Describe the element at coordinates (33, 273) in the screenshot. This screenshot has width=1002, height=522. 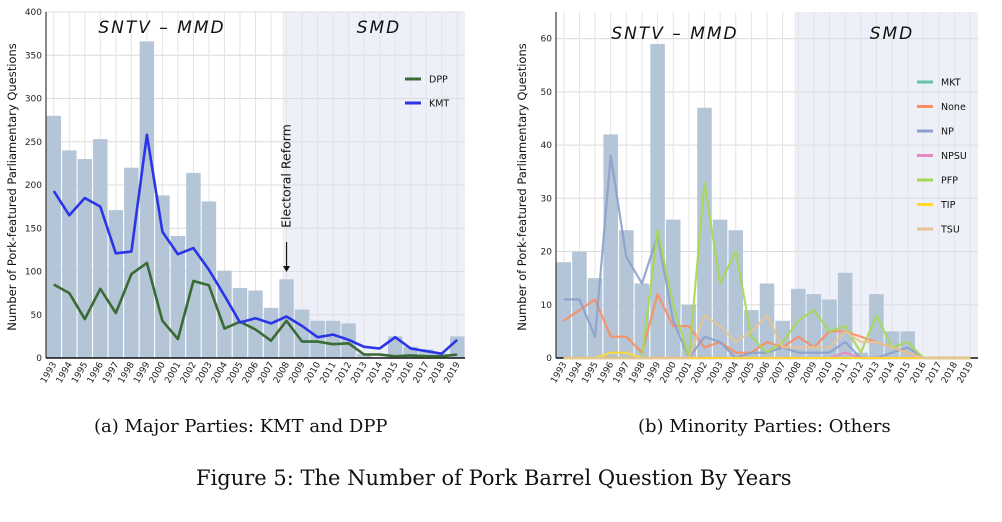
I see `y-tick-label-100: 100` at that location.